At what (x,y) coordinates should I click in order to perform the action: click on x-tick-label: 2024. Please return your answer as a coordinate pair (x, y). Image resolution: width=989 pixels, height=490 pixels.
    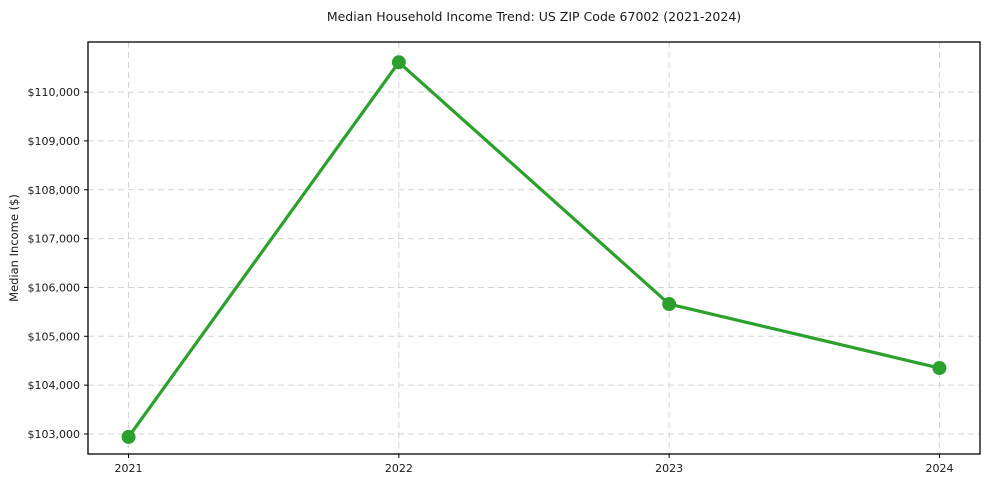
    Looking at the image, I should click on (939, 468).